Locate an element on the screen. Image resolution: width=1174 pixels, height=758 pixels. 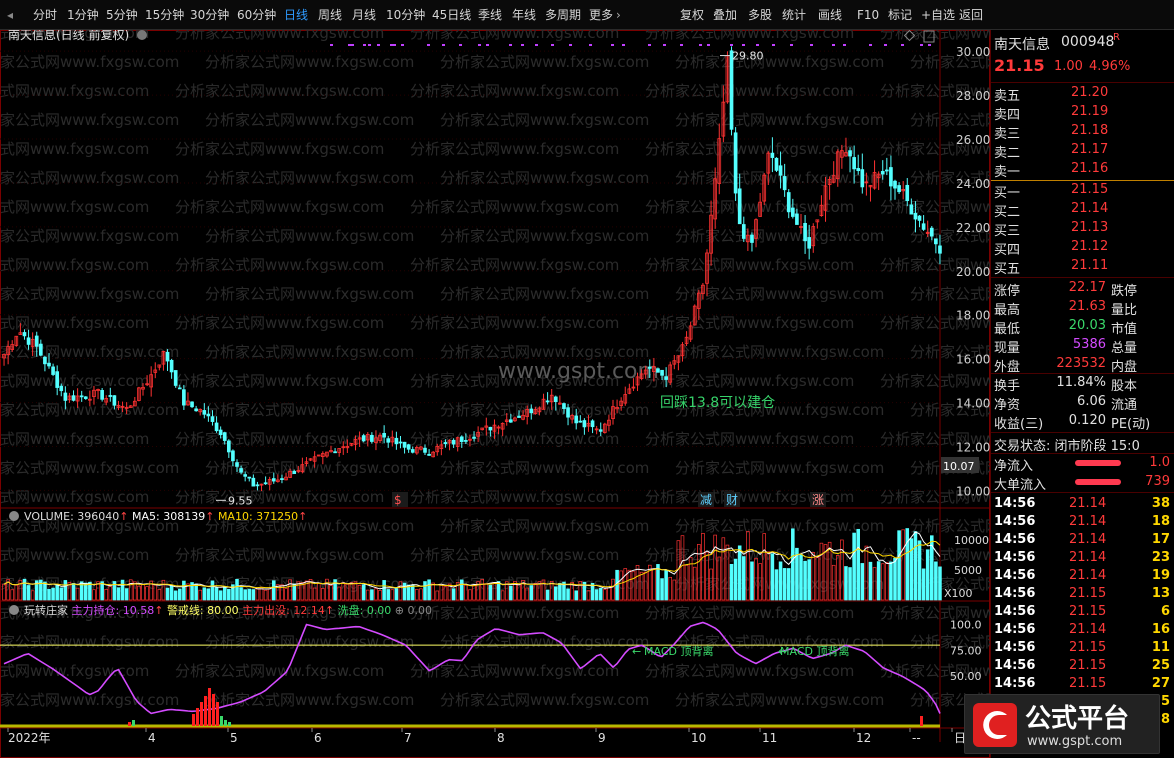
stat2-value: 6.06 is located at coordinates (1091, 401).